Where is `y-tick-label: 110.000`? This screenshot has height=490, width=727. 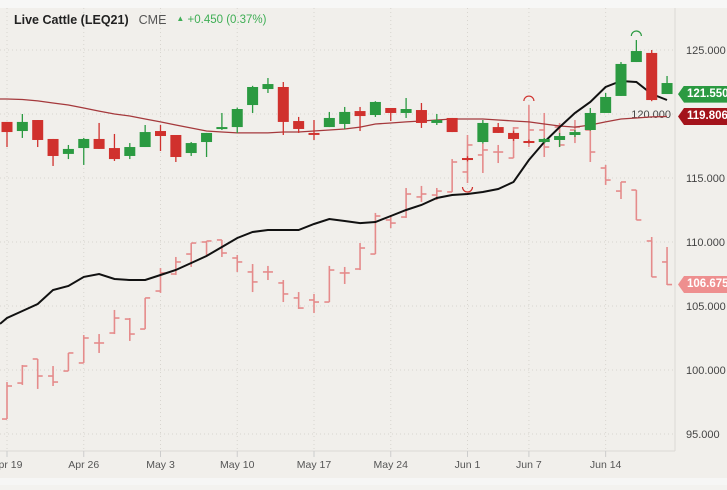
y-tick-label: 110.000 is located at coordinates (705, 243).